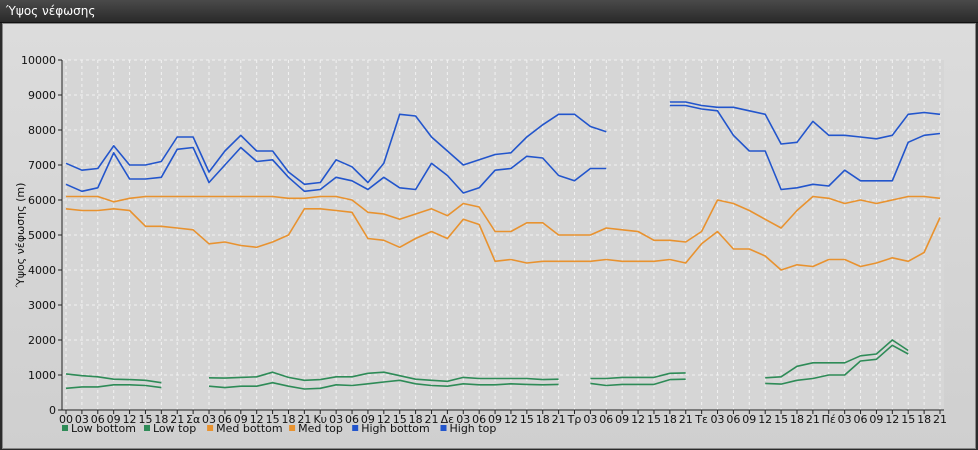  What do you see at coordinates (52, 410) in the screenshot?
I see `y-tick-label: 0` at bounding box center [52, 410].